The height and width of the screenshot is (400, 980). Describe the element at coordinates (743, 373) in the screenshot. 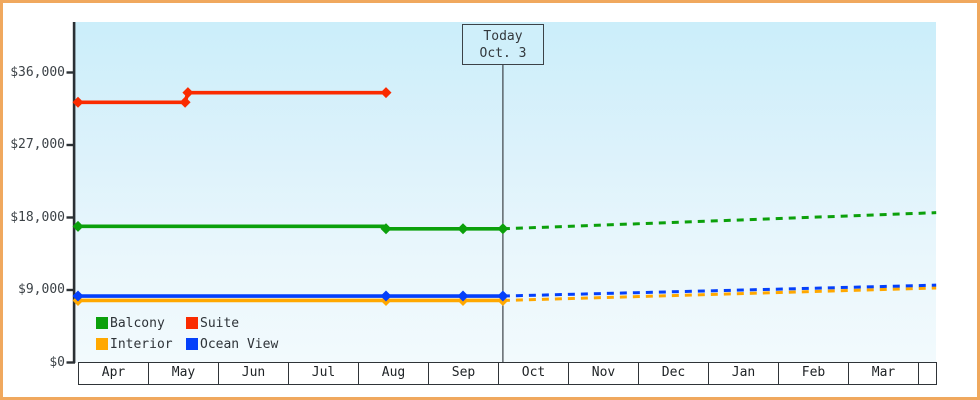

I see `month-cell-jan: Jan` at that location.